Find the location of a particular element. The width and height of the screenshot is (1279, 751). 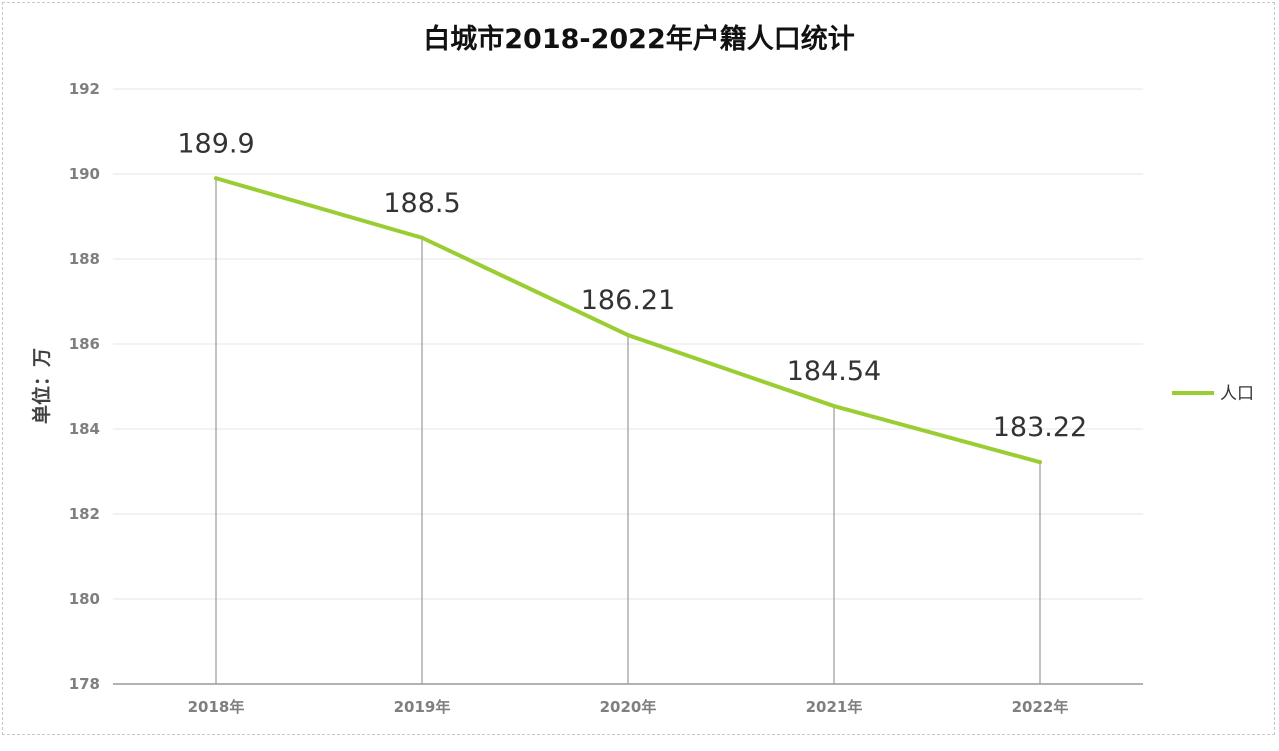

data-label: 189.9 is located at coordinates (215, 143).